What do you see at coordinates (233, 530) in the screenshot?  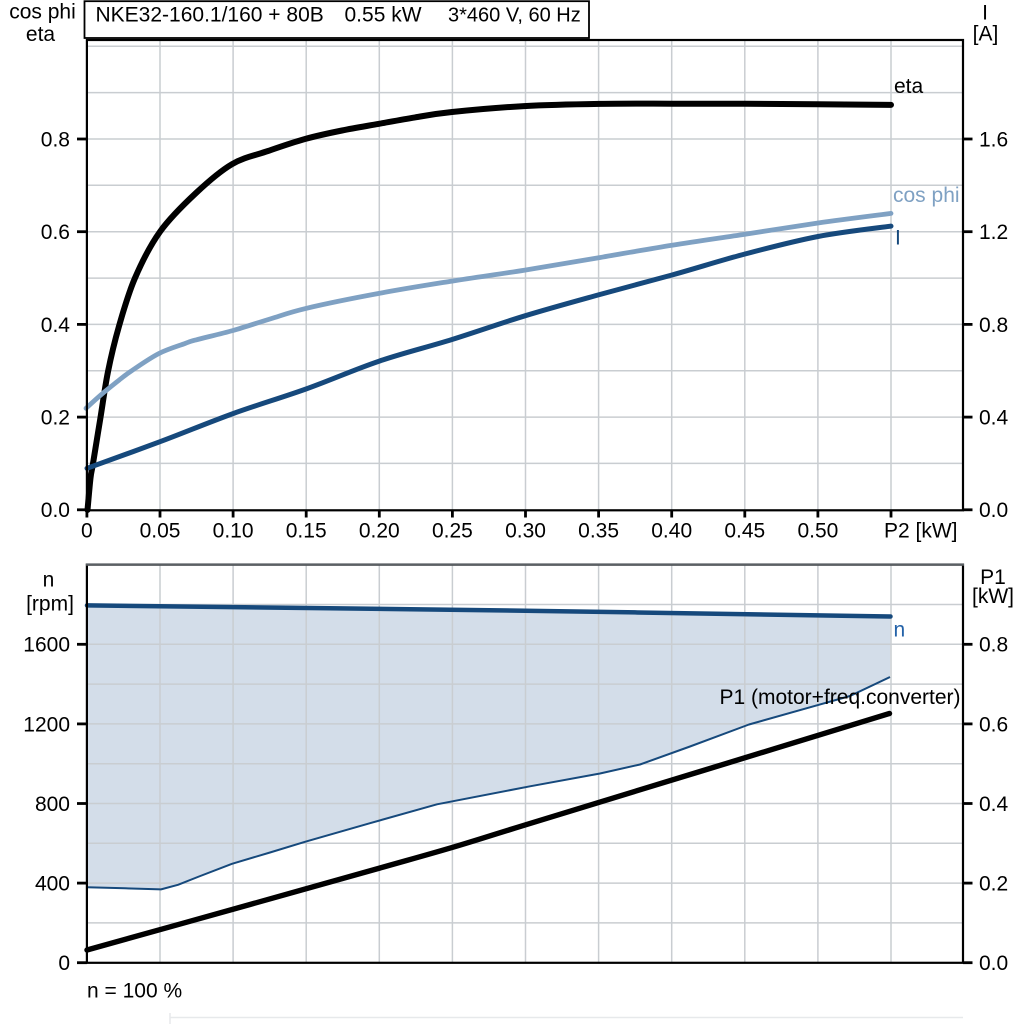 I see `svg-text: 0.10` at bounding box center [233, 530].